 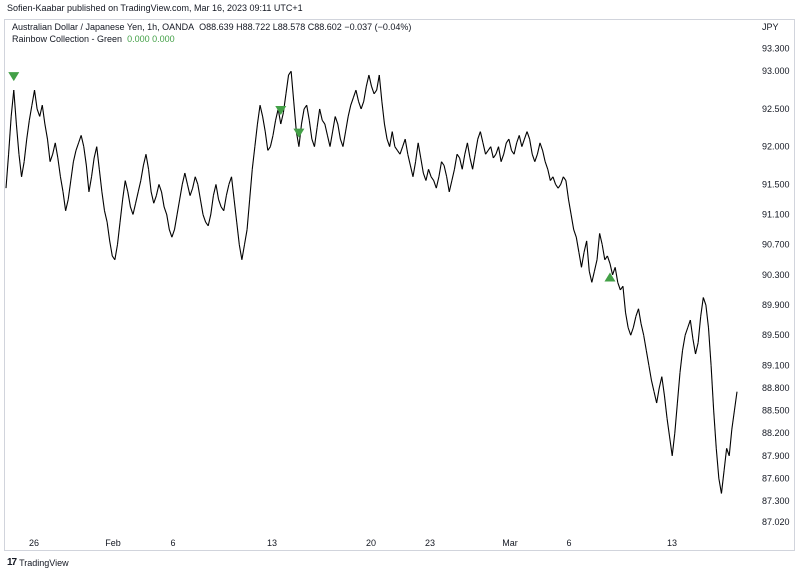 What do you see at coordinates (113, 543) in the screenshot?
I see `x-tick-label: Feb` at bounding box center [113, 543].